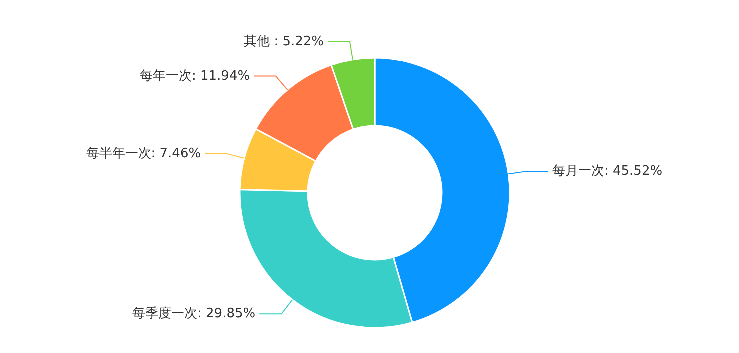 The height and width of the screenshot is (353, 739). Describe the element at coordinates (284, 42) in the screenshot. I see `slice-label: 其他 : 5.22%` at that location.